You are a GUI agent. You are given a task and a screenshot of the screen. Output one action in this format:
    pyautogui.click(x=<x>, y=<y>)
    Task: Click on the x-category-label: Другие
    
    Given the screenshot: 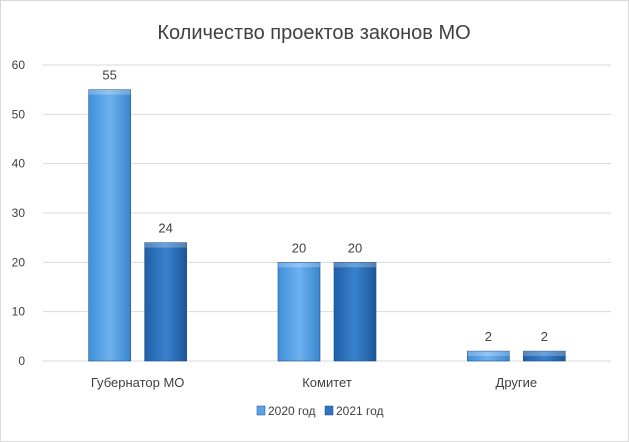 What is the action you would take?
    pyautogui.click(x=517, y=382)
    